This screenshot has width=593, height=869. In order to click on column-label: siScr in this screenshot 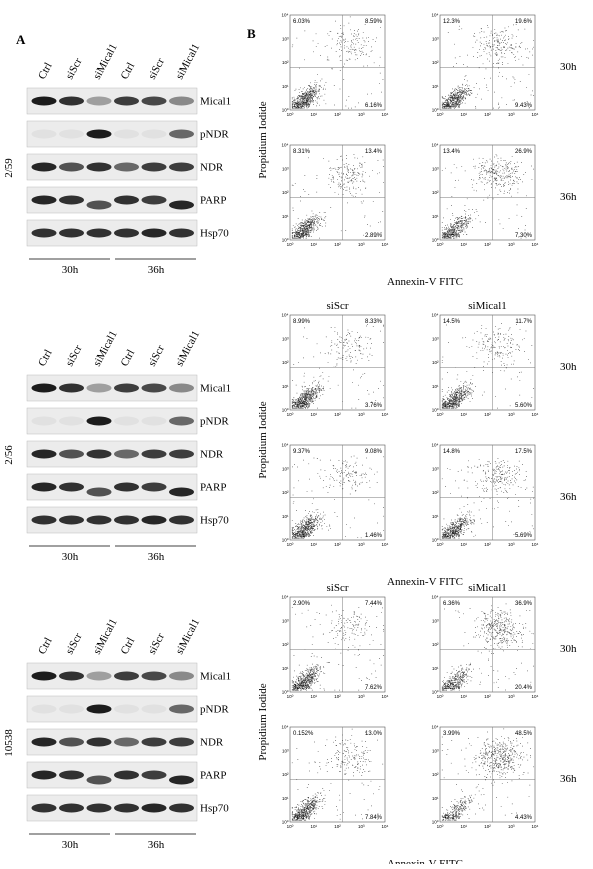, I will do `click(338, 588)`.